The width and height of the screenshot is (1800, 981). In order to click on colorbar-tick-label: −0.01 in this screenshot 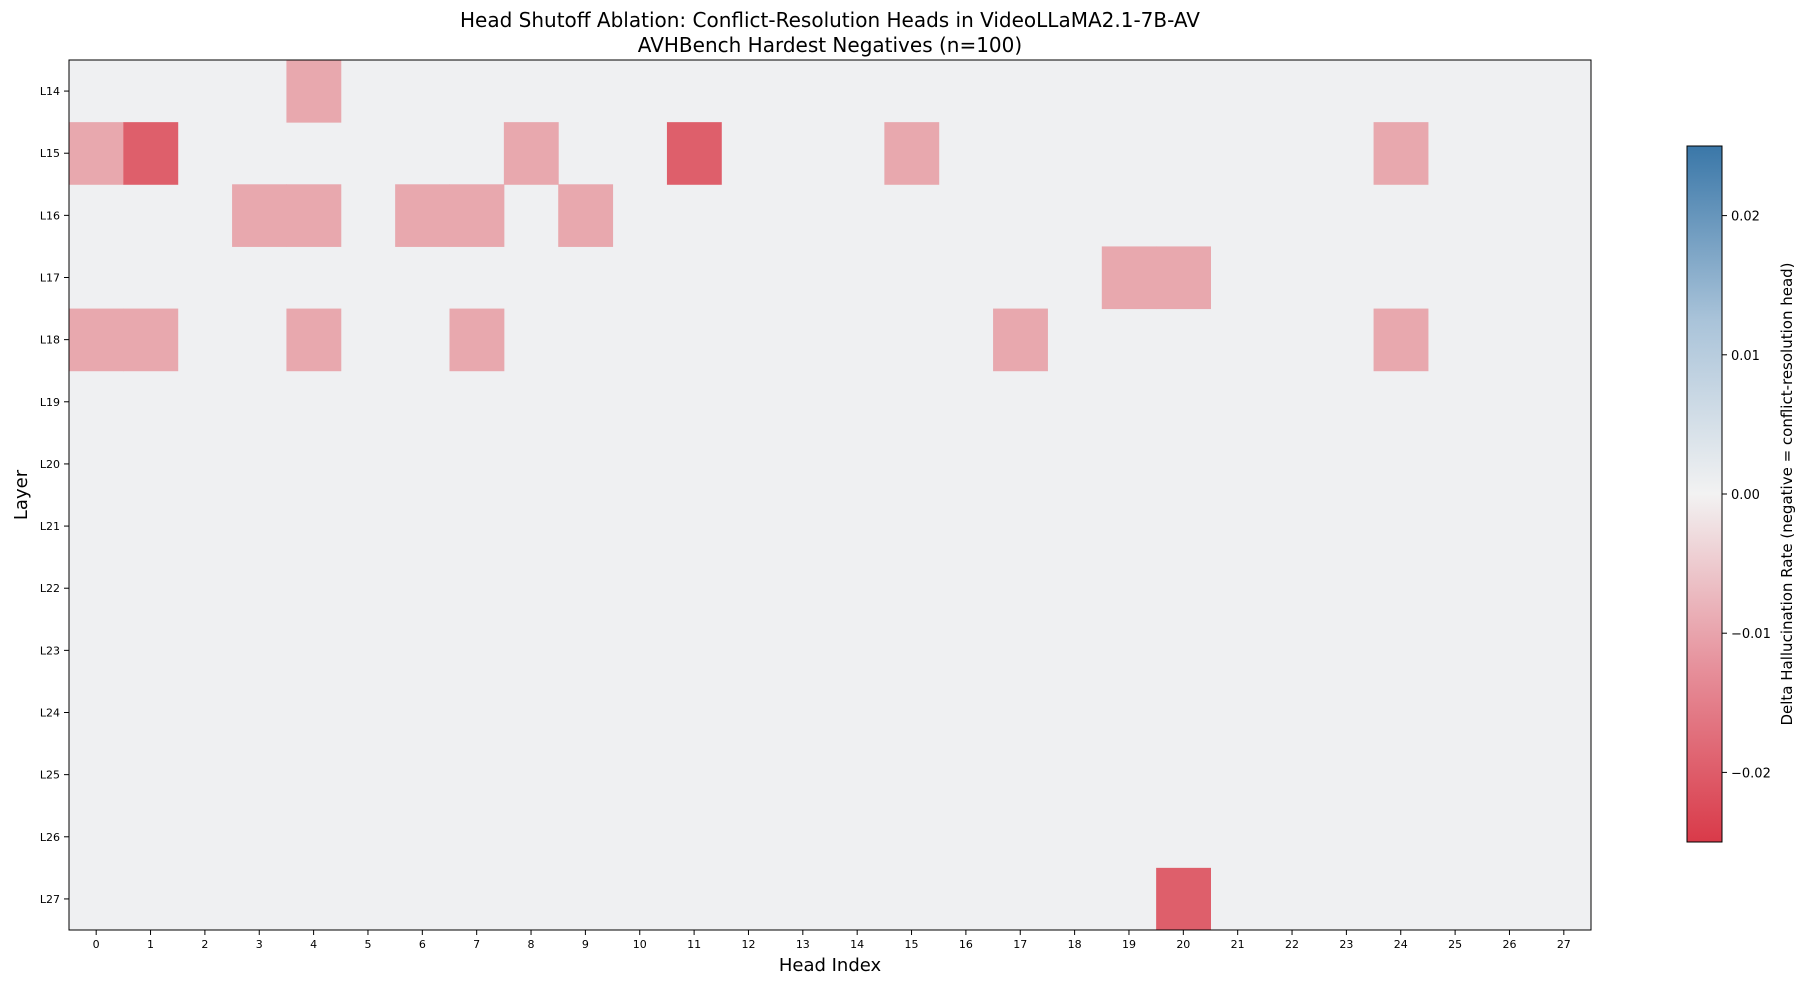, I will do `click(1751, 634)`.